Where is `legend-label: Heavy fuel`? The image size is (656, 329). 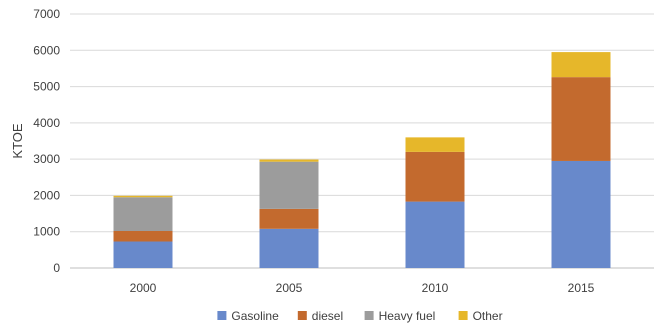 legend-label: Heavy fuel is located at coordinates (407, 316).